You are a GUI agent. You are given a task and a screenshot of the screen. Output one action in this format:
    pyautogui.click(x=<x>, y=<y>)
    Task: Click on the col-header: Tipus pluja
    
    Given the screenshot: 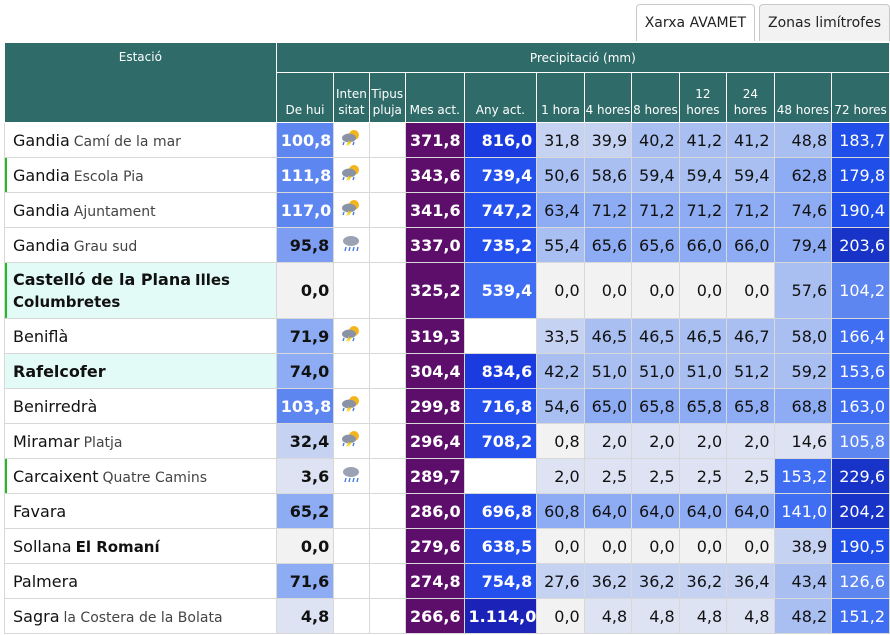 What is the action you would take?
    pyautogui.click(x=387, y=97)
    